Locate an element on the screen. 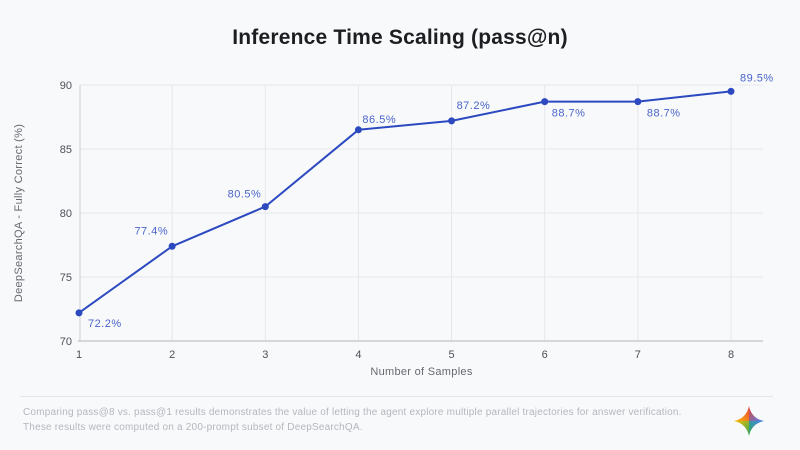 This screenshot has width=800, height=450. x-tick-label: 3 is located at coordinates (265, 355).